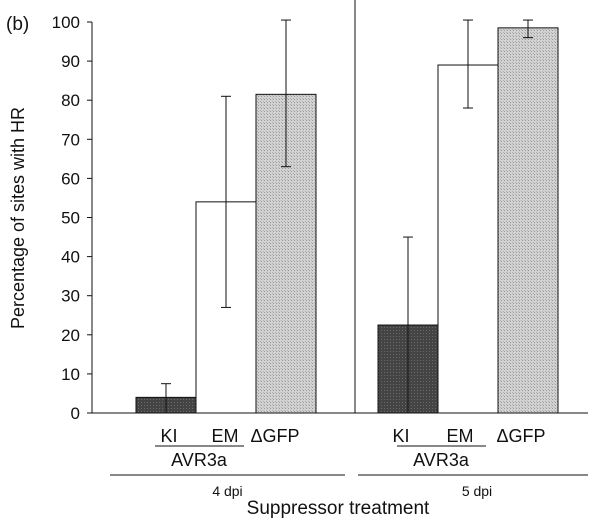 The width and height of the screenshot is (601, 521). Describe the element at coordinates (70, 61) in the screenshot. I see `y-tick-label: 90` at that location.